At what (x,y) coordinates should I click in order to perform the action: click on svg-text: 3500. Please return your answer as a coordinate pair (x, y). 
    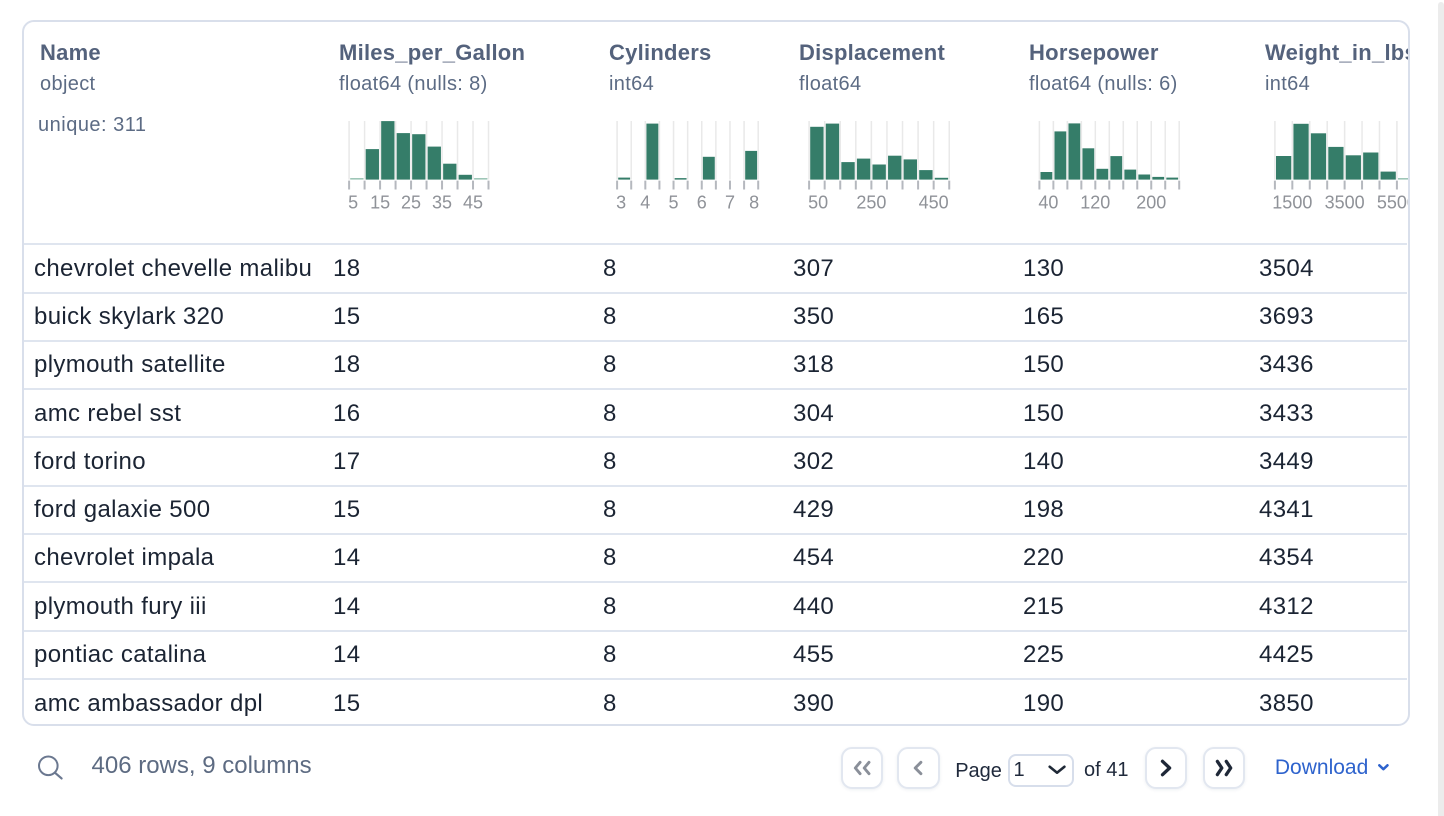
    Looking at the image, I should click on (1345, 203).